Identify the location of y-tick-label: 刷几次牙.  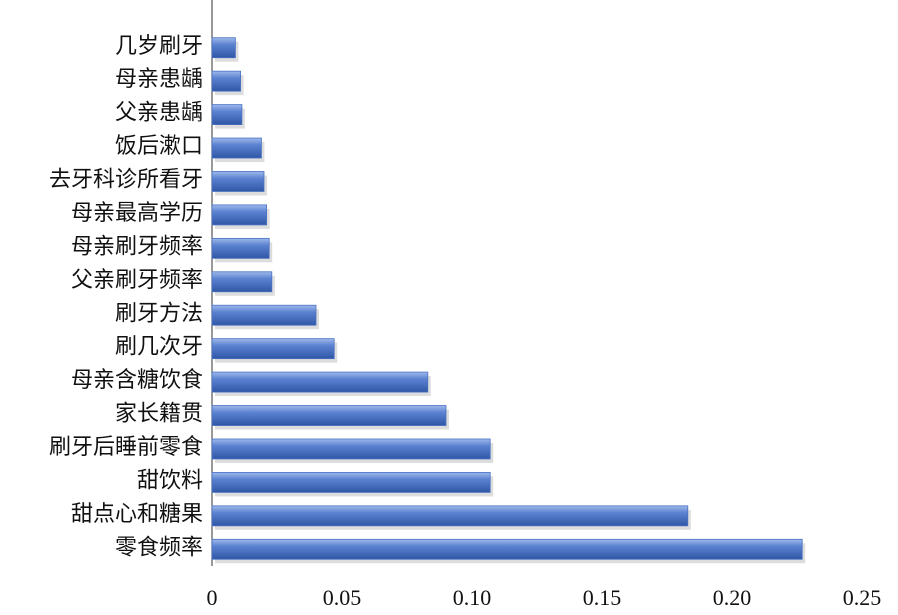
(159, 346).